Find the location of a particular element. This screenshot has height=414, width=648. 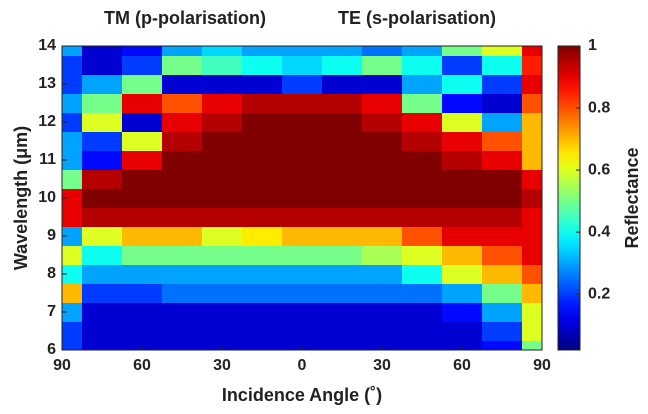

x-tick-label: 60 is located at coordinates (142, 365).